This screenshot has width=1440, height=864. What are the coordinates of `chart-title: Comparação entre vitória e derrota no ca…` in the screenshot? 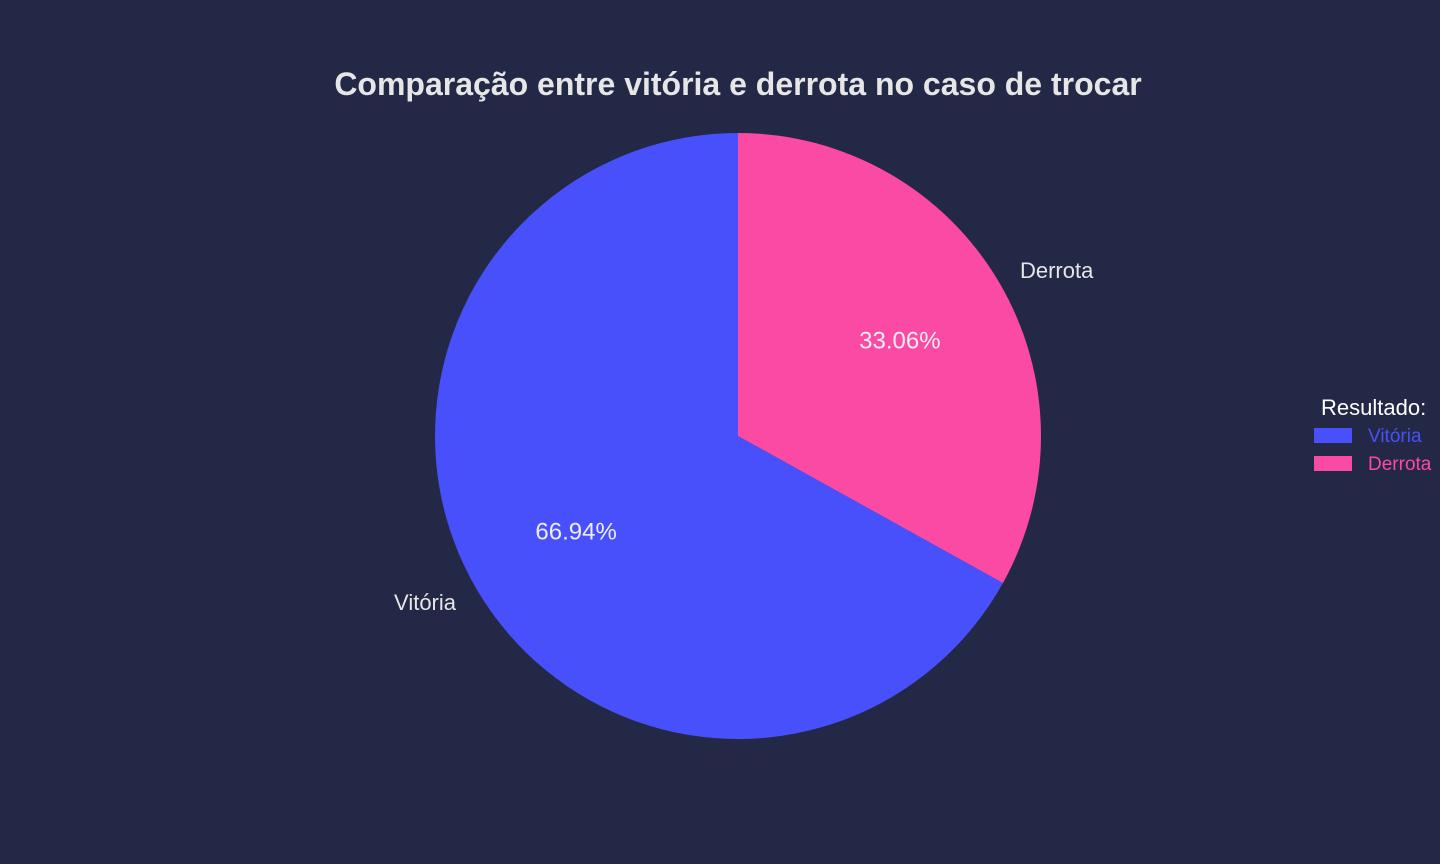 It's located at (737, 84).